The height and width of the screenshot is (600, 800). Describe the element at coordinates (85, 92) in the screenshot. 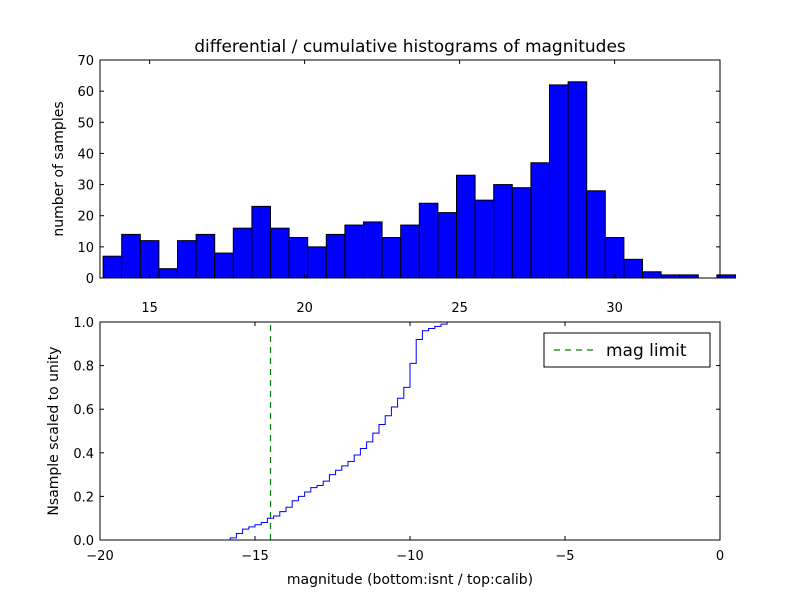

I see `top-y-tick-label: 60` at that location.